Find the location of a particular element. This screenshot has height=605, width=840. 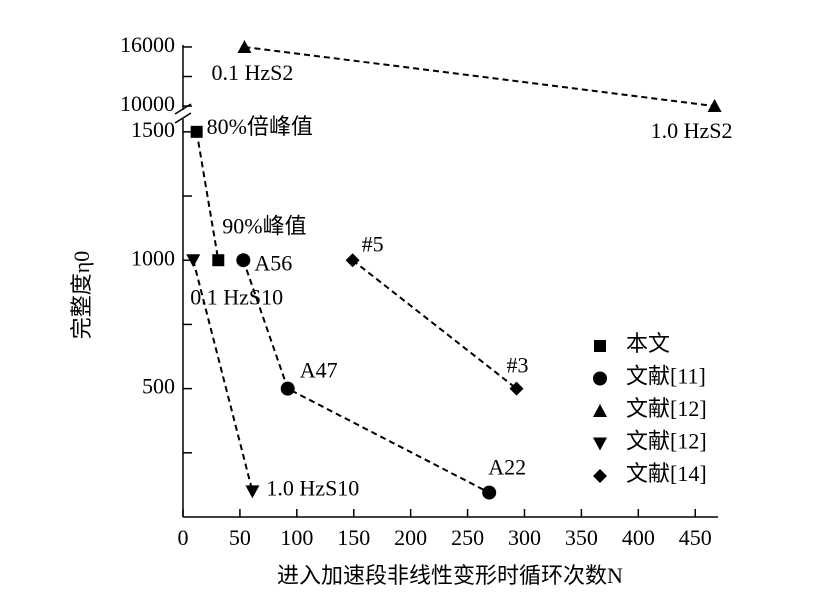

point-label: #3 is located at coordinates (518, 365).